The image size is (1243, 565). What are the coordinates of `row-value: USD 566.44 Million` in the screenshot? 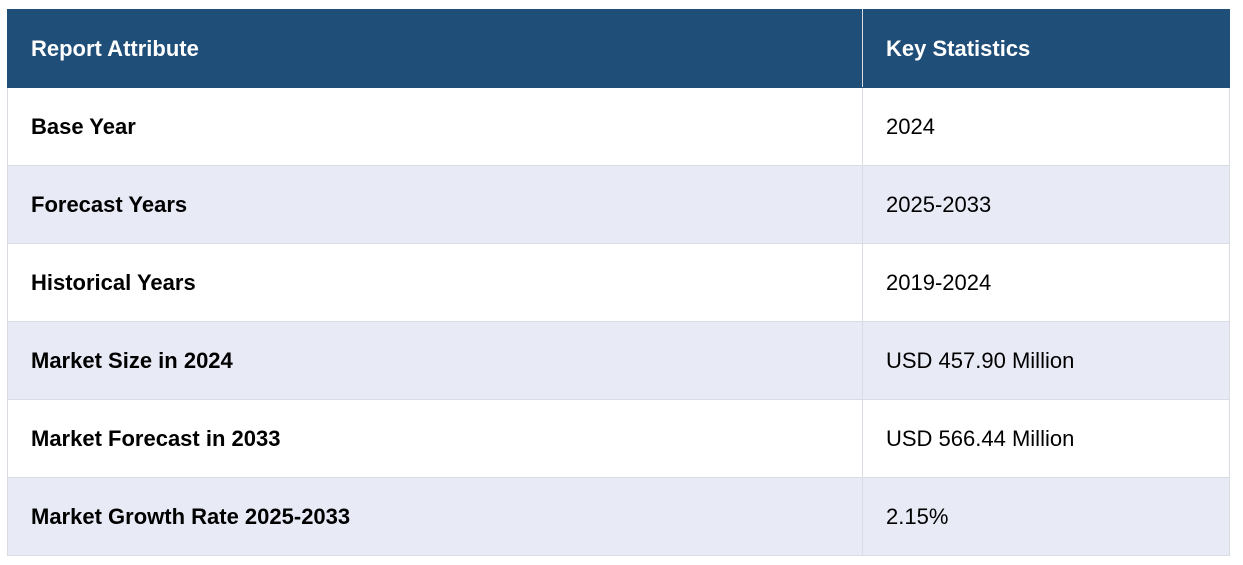 It's located at (1046, 438).